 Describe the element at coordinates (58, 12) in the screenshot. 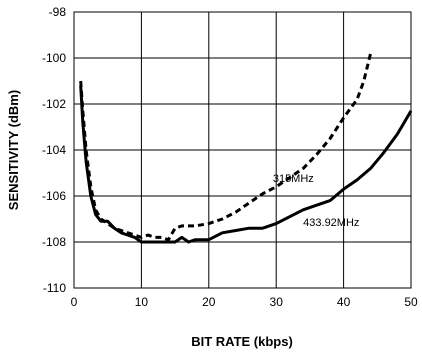

I see `y-tick-label: -98` at that location.